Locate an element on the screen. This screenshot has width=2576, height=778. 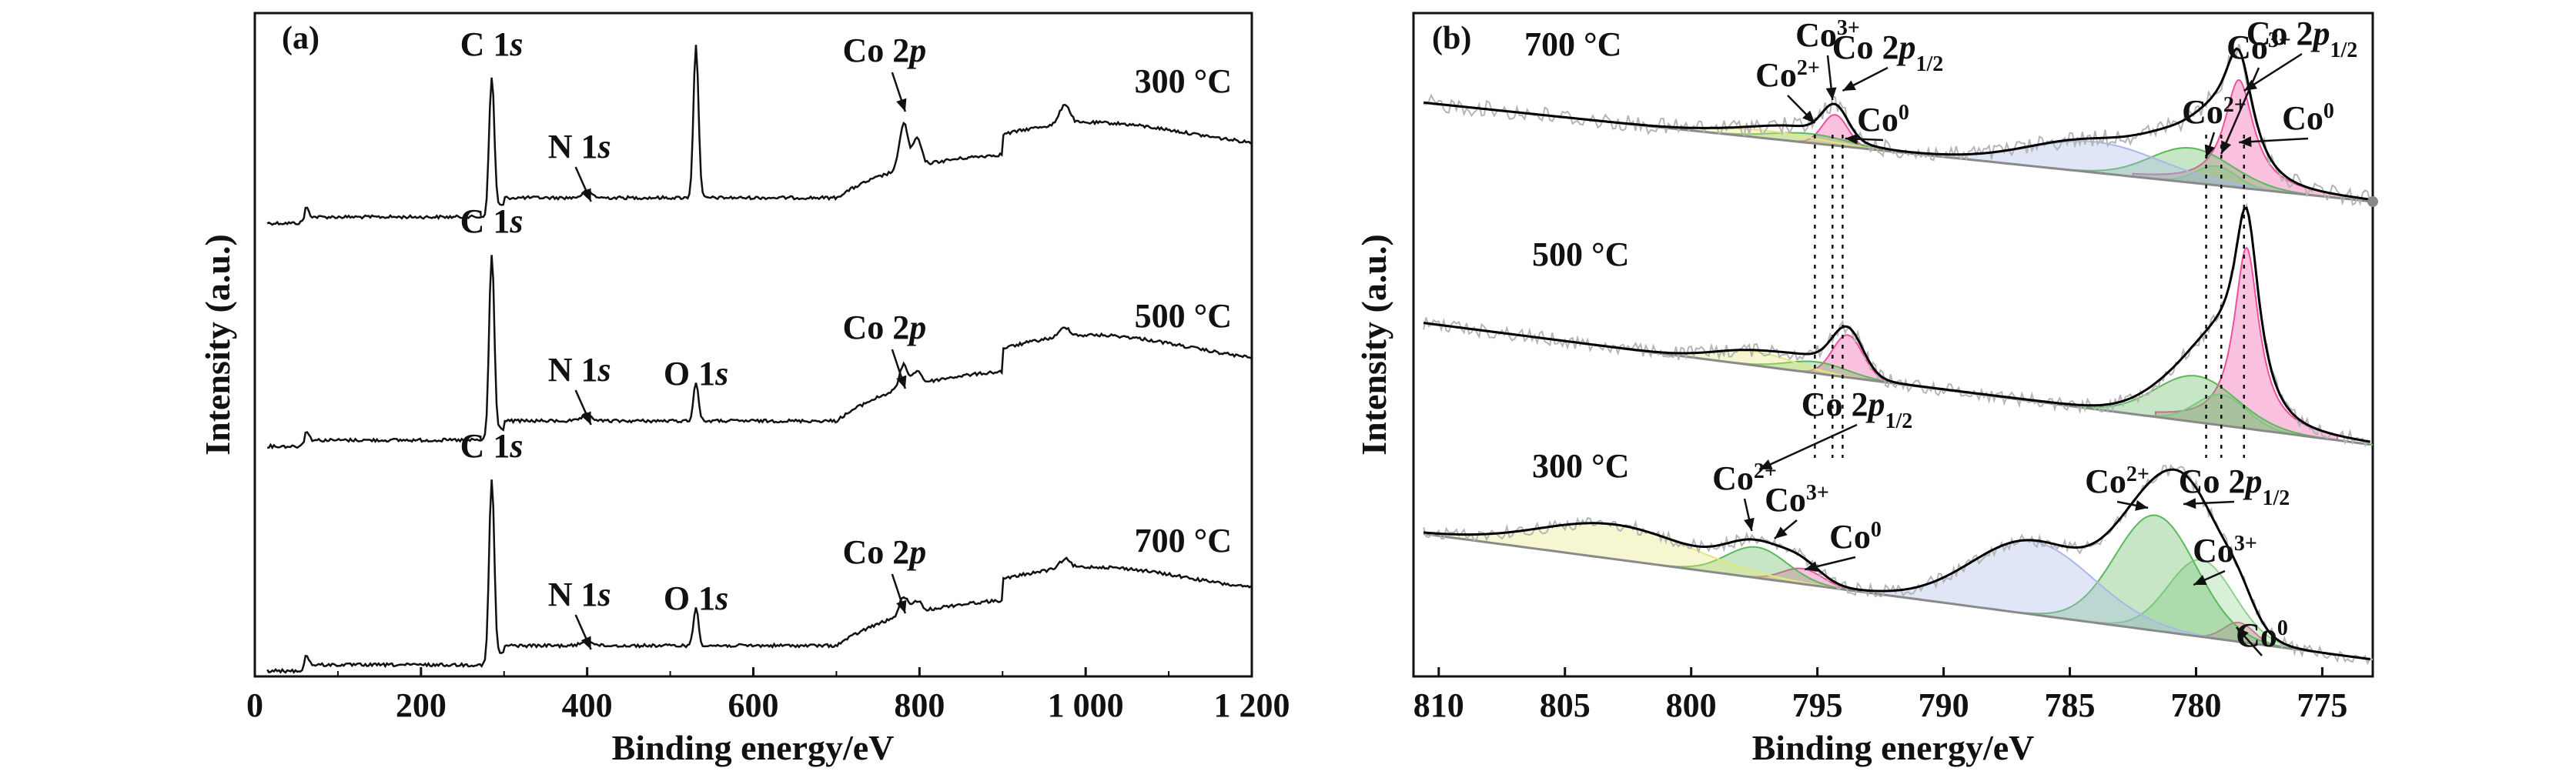
panel-b-ylabel: Intensity (a.u.) is located at coordinates (1374, 345).